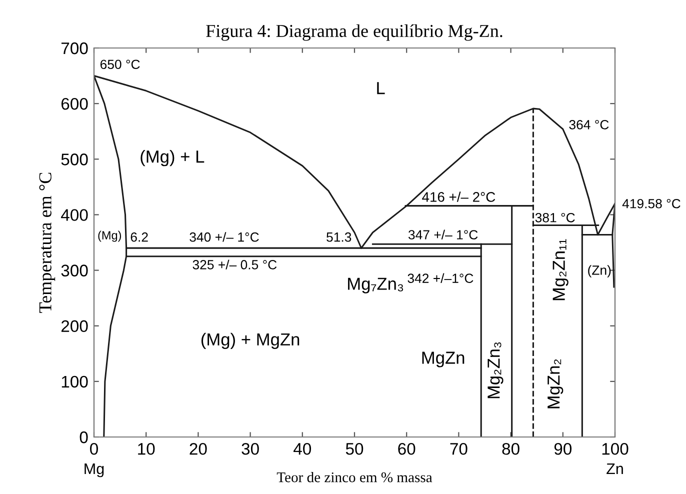 This screenshot has height=494, width=686. What do you see at coordinates (563, 448) in the screenshot?
I see `x-tick-label: 90` at bounding box center [563, 448].